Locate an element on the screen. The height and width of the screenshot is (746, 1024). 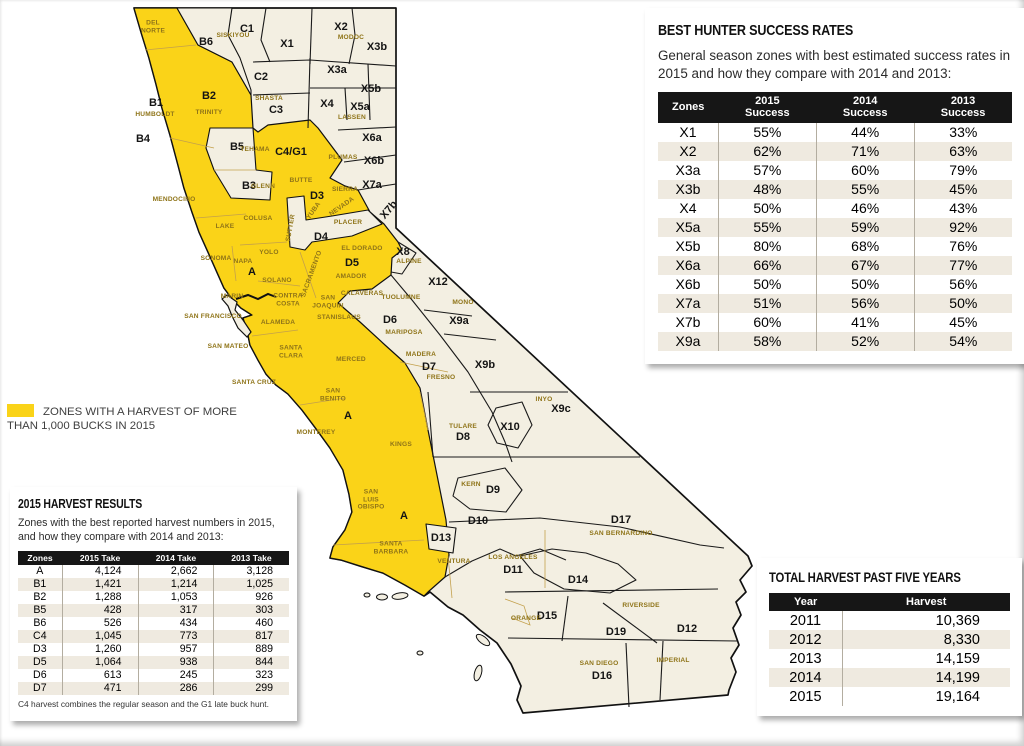
table-row: 2013 14,159 is located at coordinates (889, 658).